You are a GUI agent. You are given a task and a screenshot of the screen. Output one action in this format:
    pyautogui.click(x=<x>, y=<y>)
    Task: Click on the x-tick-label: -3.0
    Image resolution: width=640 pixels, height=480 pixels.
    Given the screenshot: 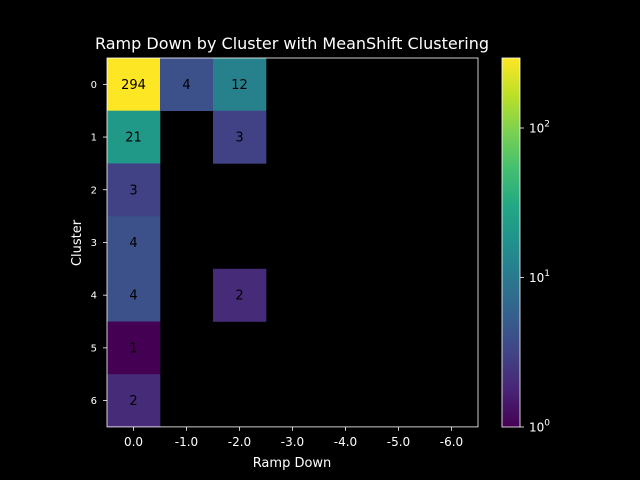 What is the action you would take?
    pyautogui.click(x=292, y=442)
    